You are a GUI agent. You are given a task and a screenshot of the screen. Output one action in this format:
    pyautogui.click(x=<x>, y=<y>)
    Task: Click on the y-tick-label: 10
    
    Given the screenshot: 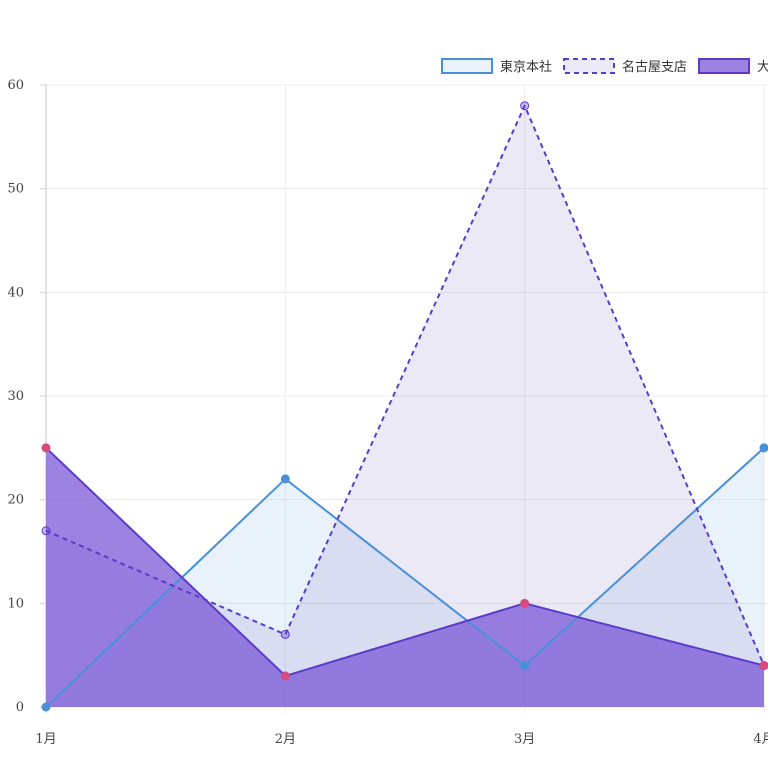 What is the action you would take?
    pyautogui.click(x=15, y=603)
    